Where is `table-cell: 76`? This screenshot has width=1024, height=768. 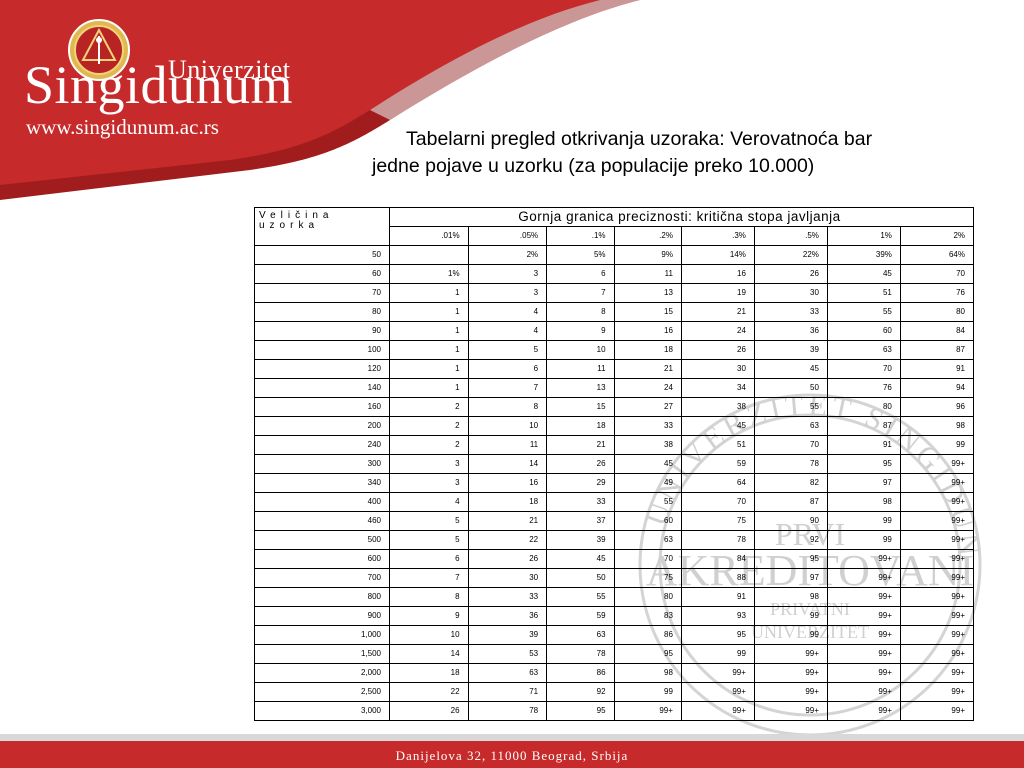
table-cell: 76 is located at coordinates (863, 388).